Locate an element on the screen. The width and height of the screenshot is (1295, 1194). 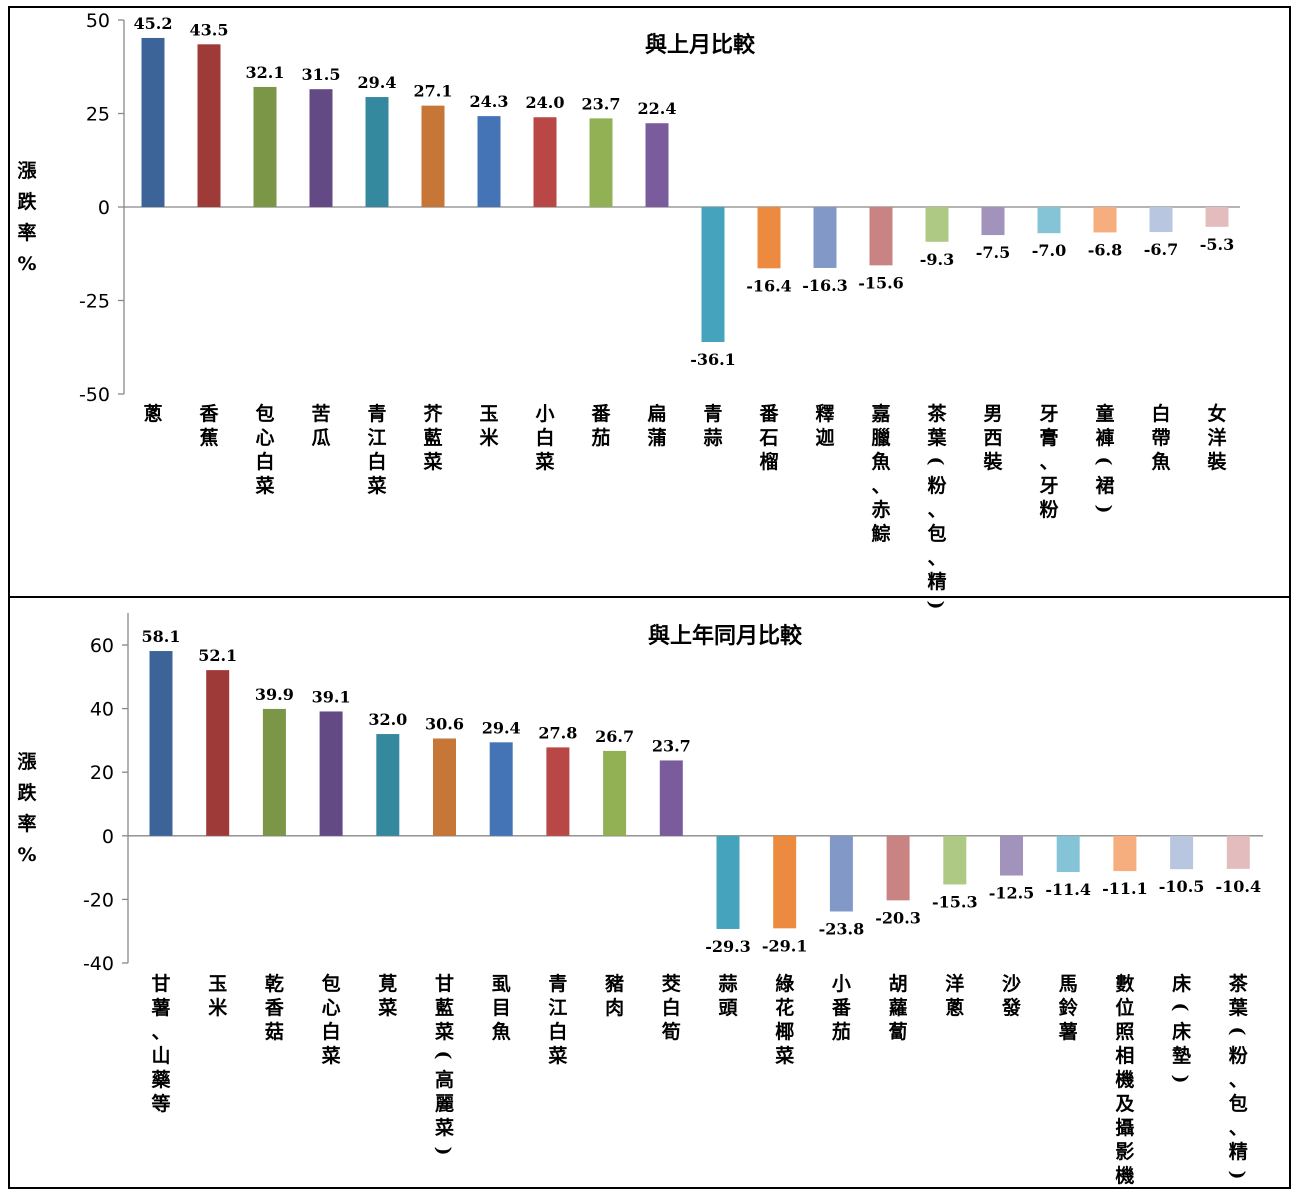
y-tick-label: 60 is located at coordinates (102, 646).